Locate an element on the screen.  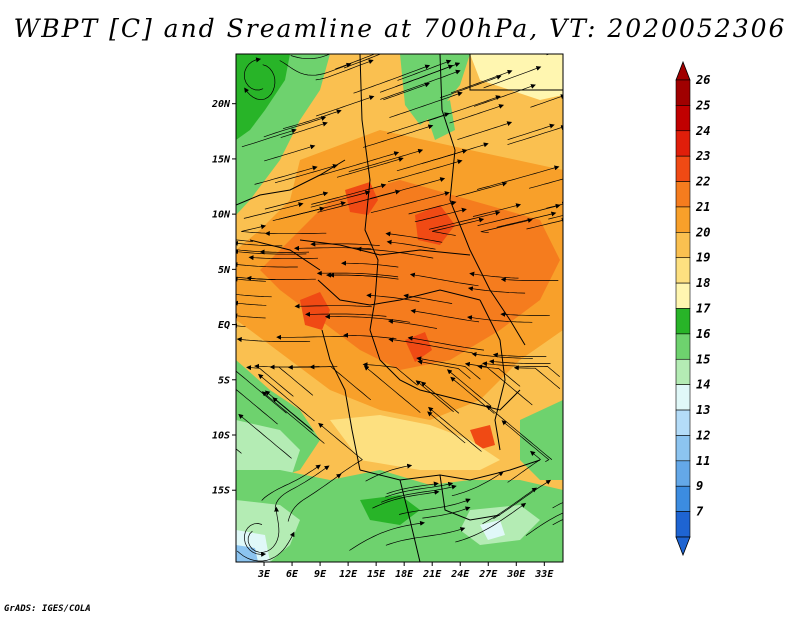
lon-tick-label: 3E is located at coordinates (264, 574).